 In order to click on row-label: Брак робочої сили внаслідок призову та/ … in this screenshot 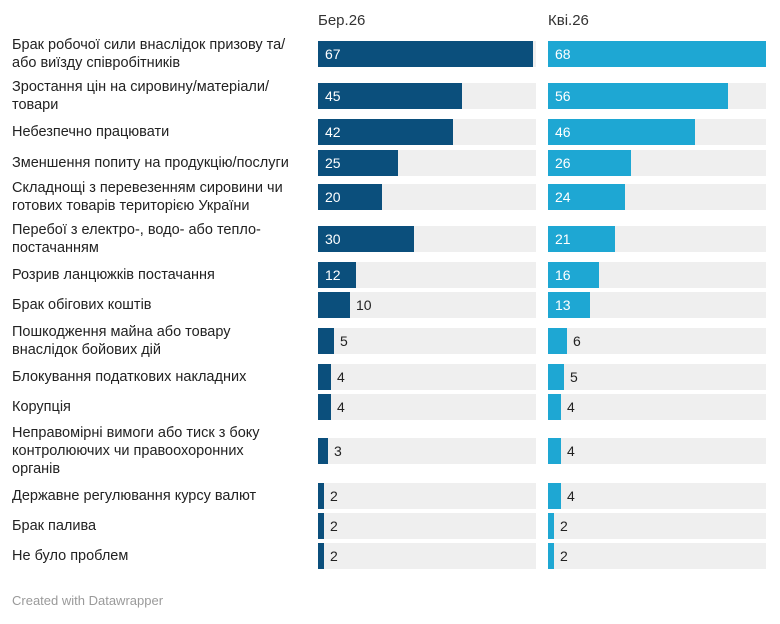, I will do `click(162, 54)`.